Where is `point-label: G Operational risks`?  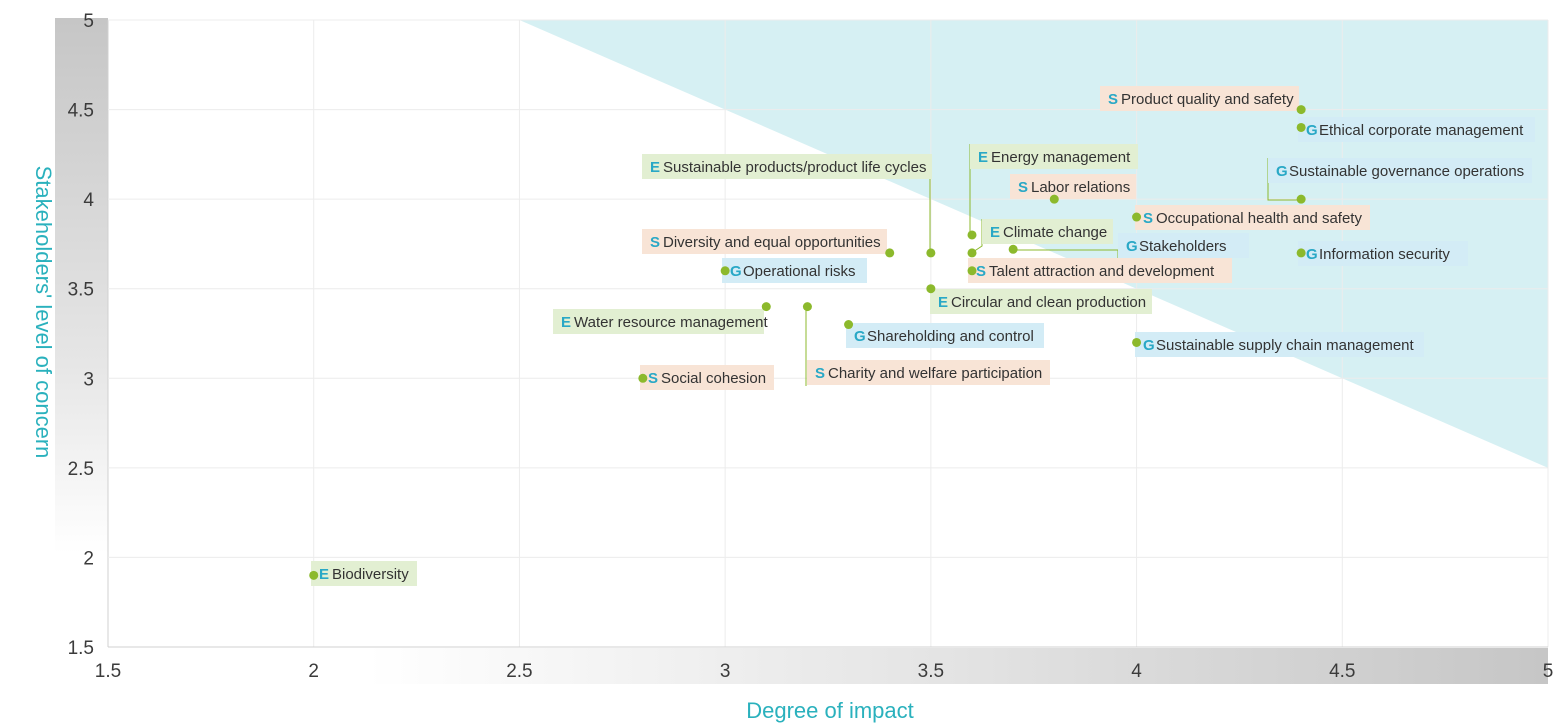
point-label: G Operational risks is located at coordinates (794, 270).